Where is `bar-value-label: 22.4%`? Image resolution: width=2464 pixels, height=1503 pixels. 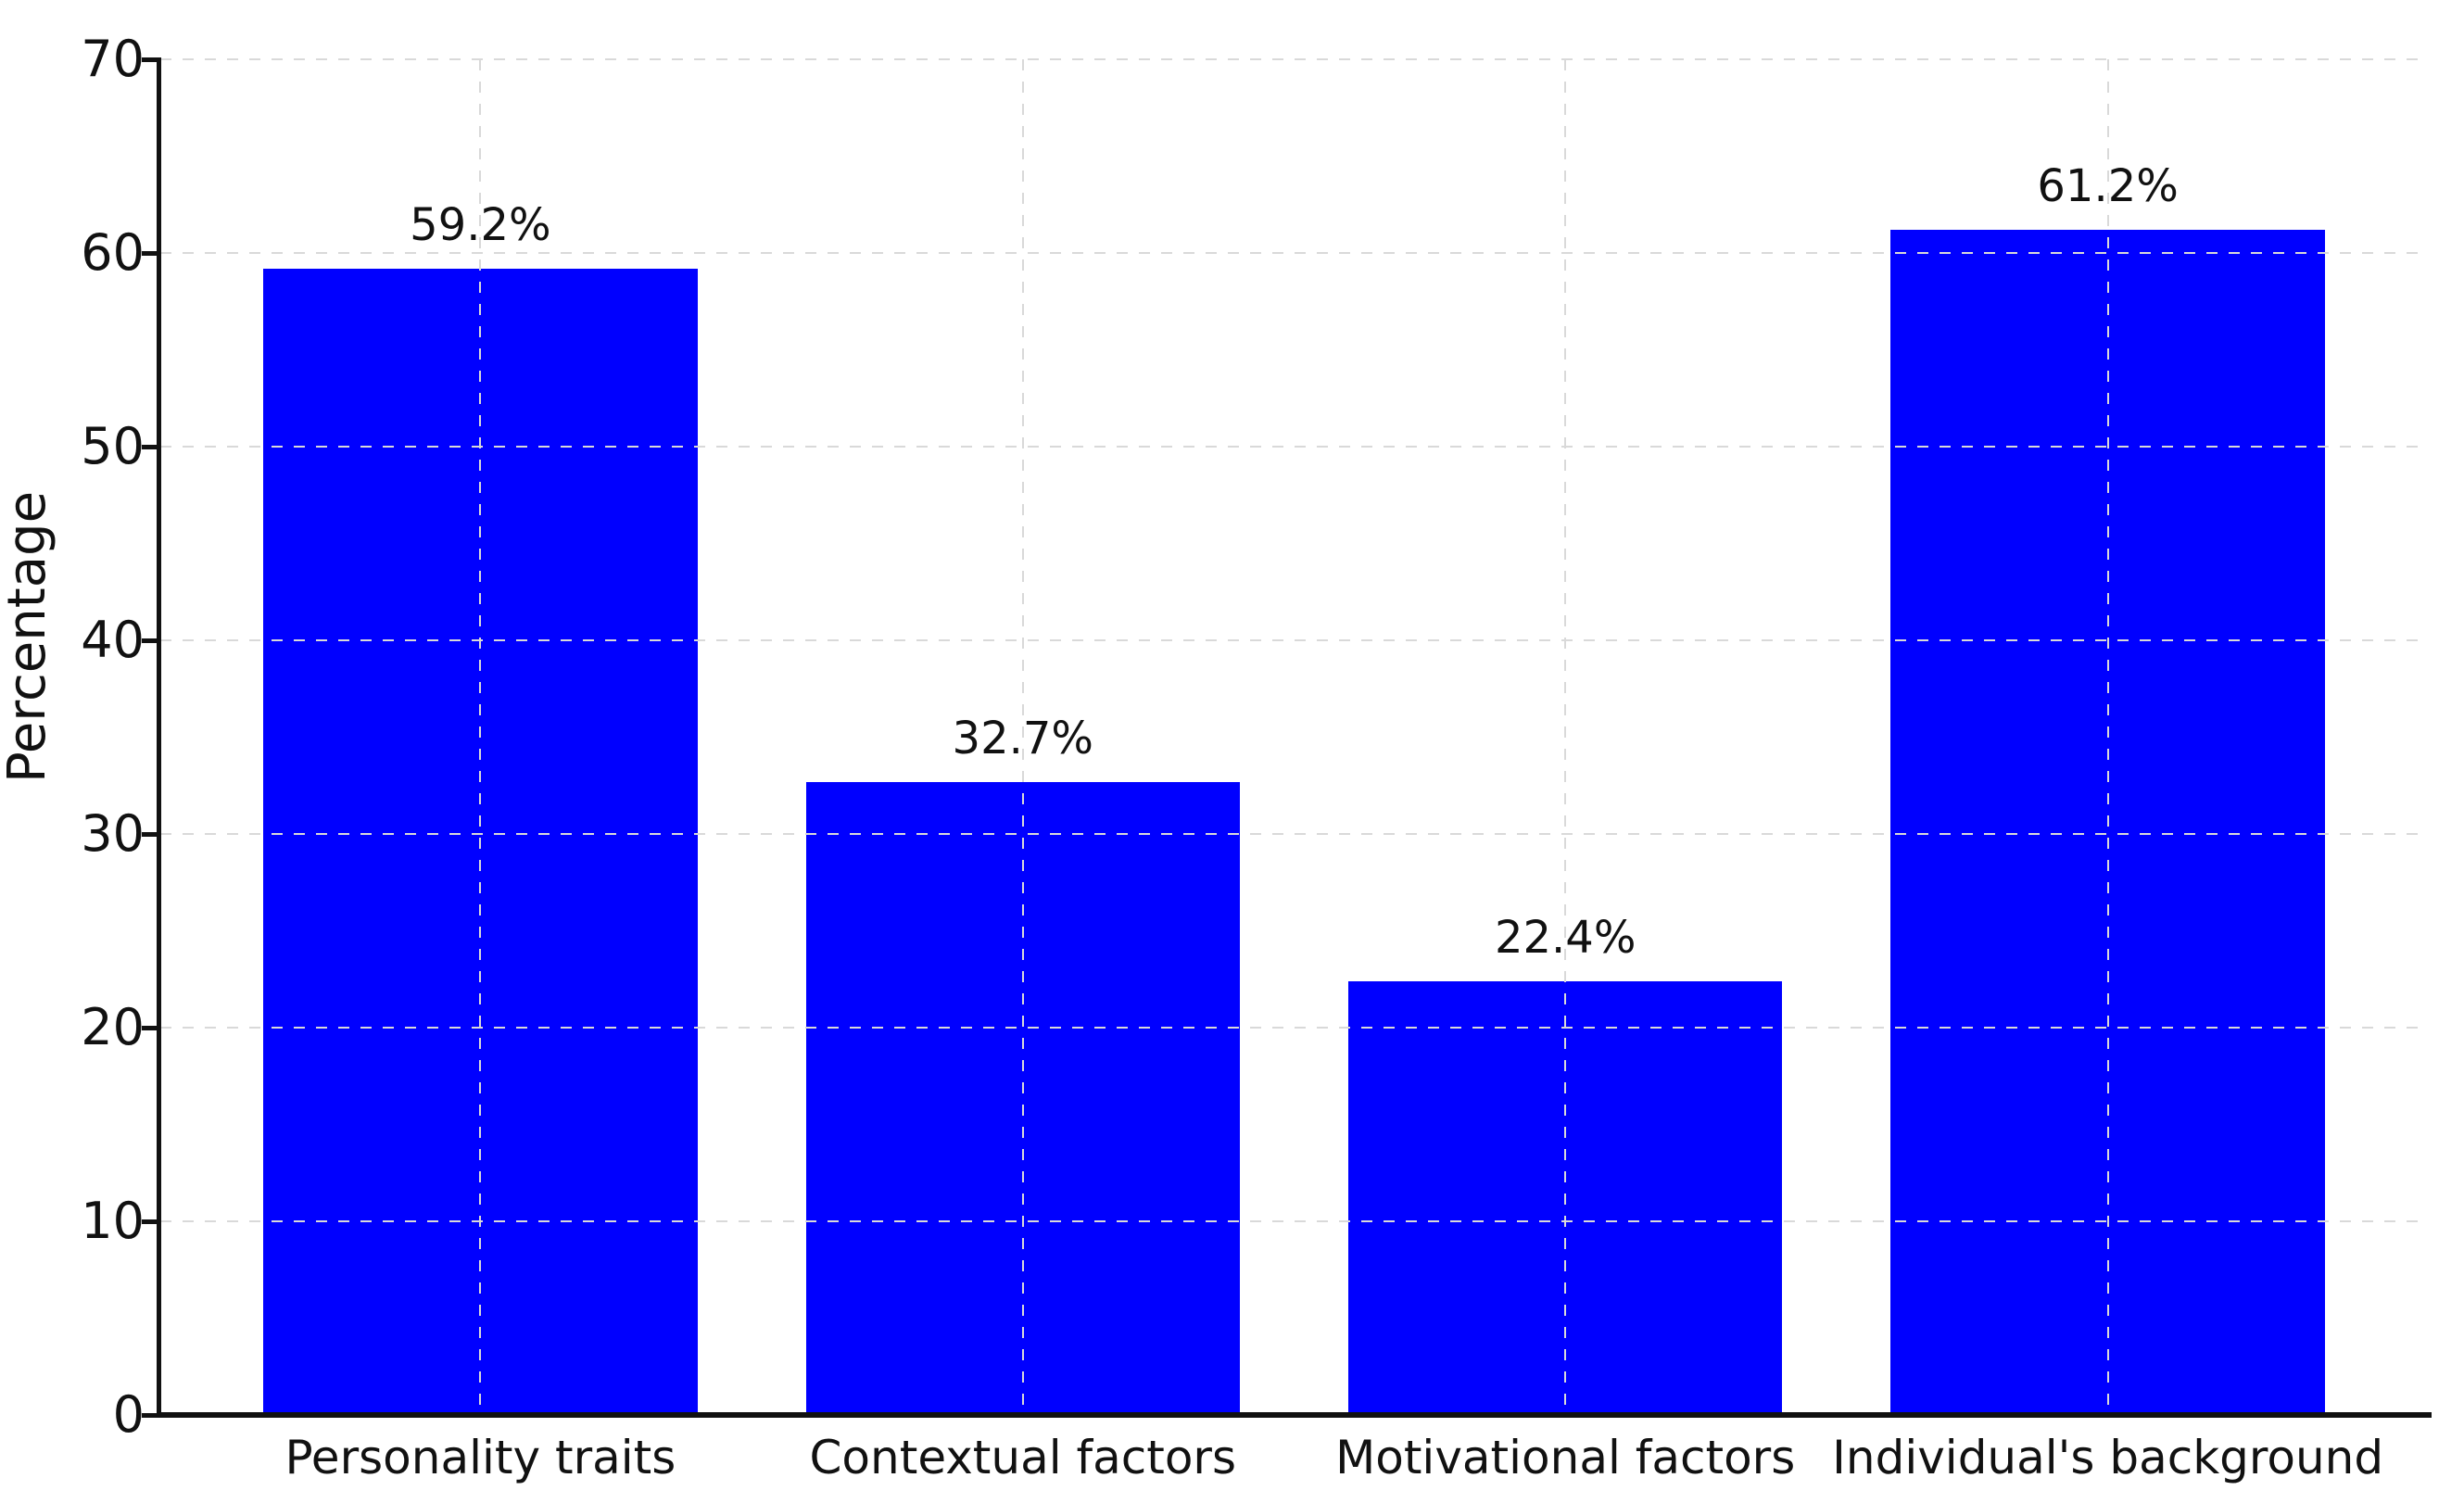
bar-value-label: 22.4% is located at coordinates (1565, 938).